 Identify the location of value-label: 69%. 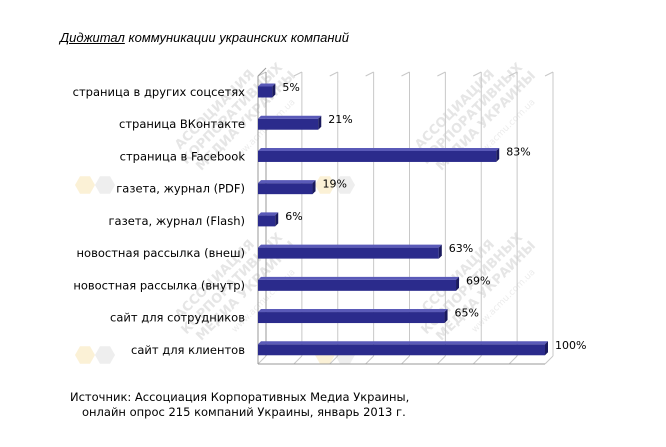
(478, 280).